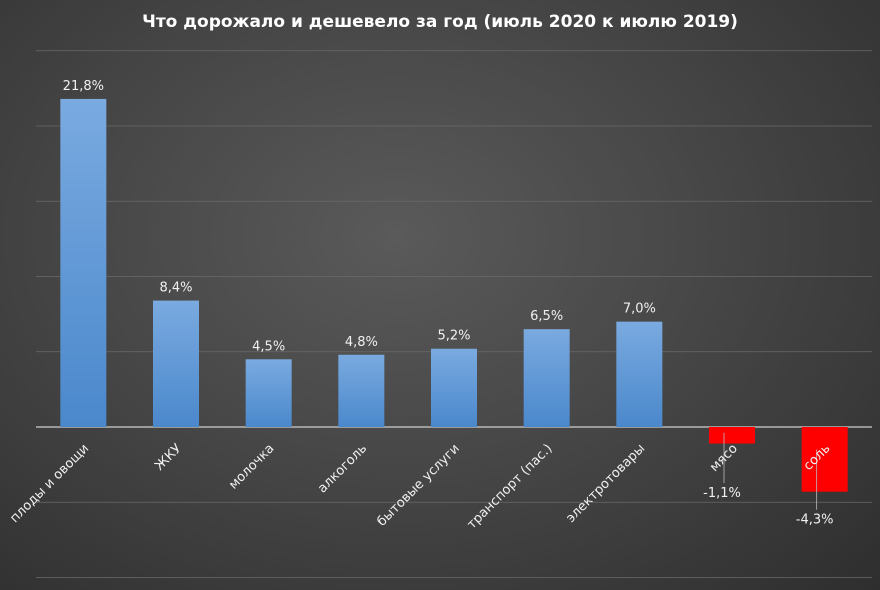 The image size is (880, 590). Describe the element at coordinates (453, 336) in the screenshot. I see `data-label-5: 5,2%` at that location.